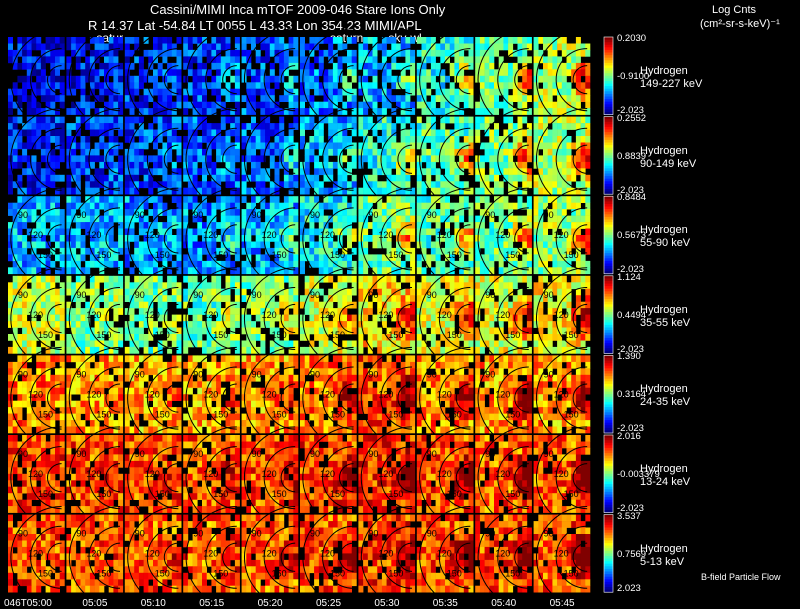 The image size is (800, 609). Describe the element at coordinates (432, 215) in the screenshot. I see `contour-label: 90` at that location.